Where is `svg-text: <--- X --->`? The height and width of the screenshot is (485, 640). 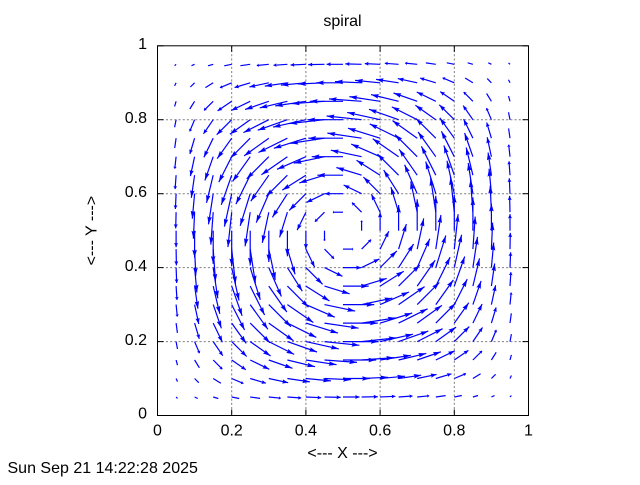 svg-text: <--- X ---> is located at coordinates (342, 453).